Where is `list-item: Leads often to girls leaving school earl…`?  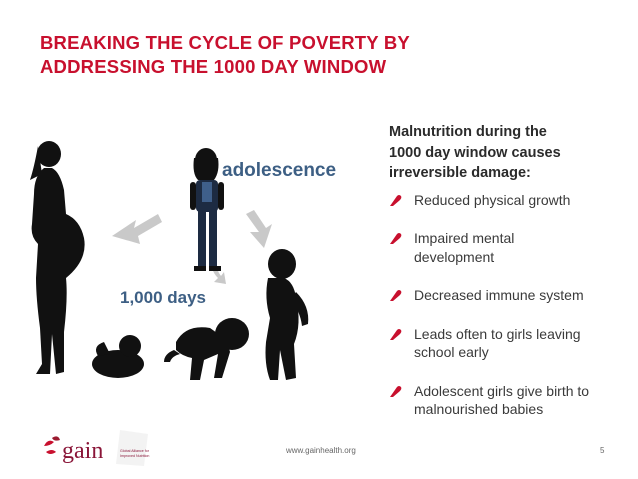 list-item: Leads often to girls leaving school earl… is located at coordinates (509, 343).